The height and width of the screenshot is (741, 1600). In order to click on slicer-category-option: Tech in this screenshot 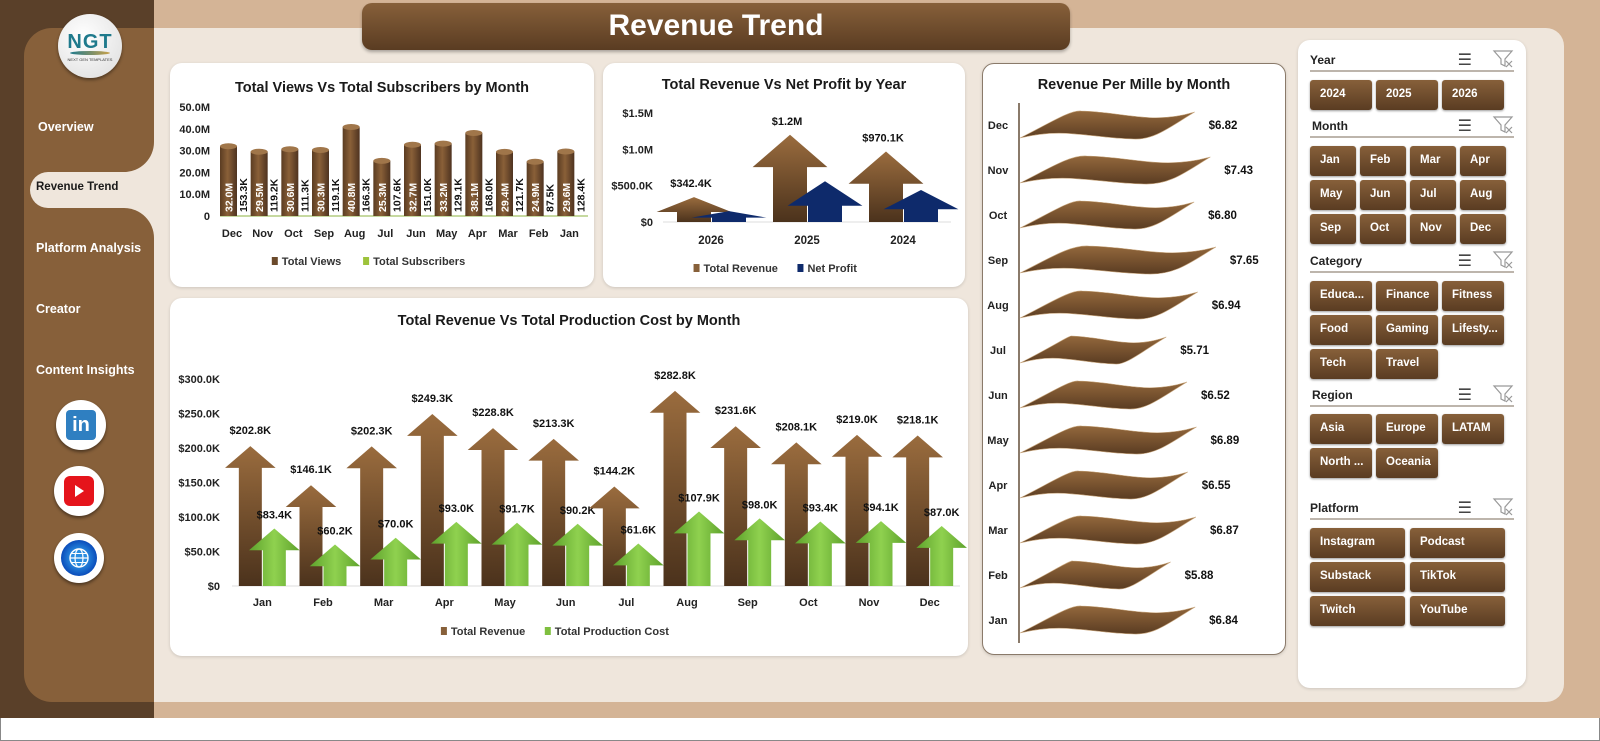, I will do `click(1341, 364)`.